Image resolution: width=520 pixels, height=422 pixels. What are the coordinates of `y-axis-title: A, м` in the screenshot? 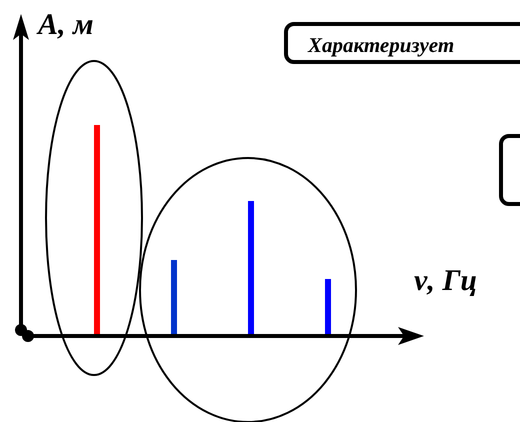 It's located at (66, 24).